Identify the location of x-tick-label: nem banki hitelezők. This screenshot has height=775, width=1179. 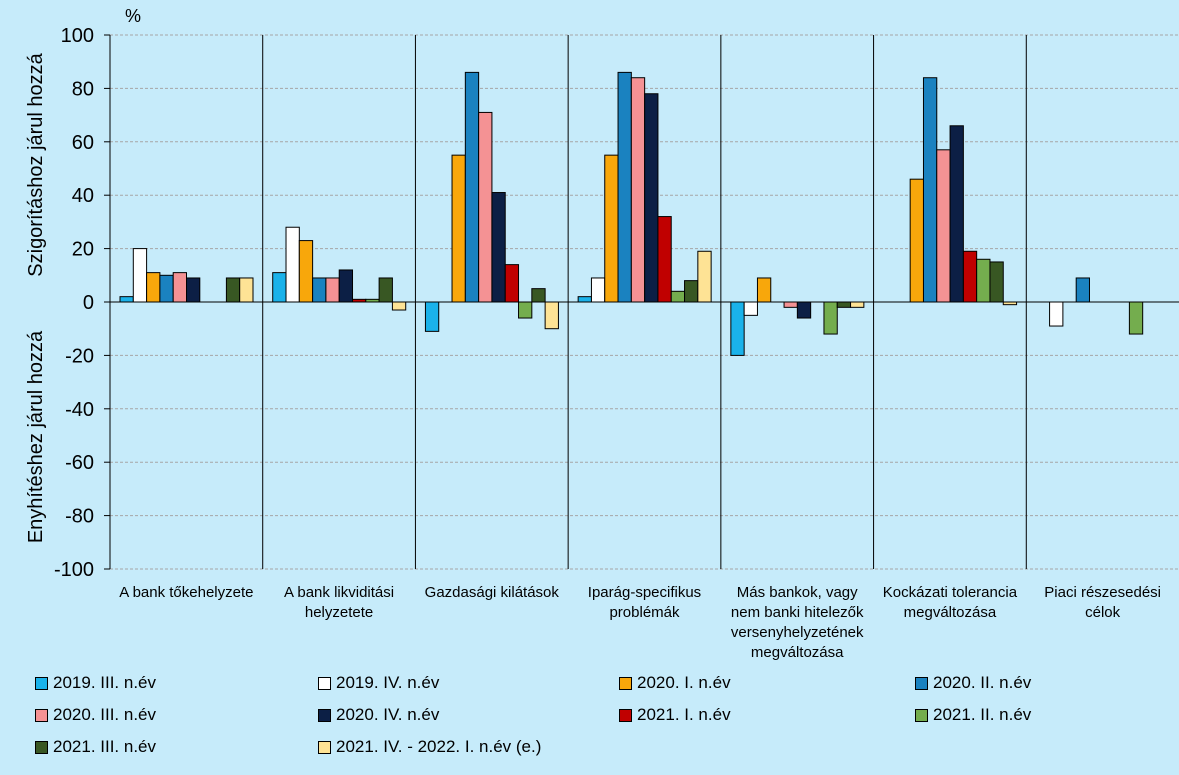
(797, 612).